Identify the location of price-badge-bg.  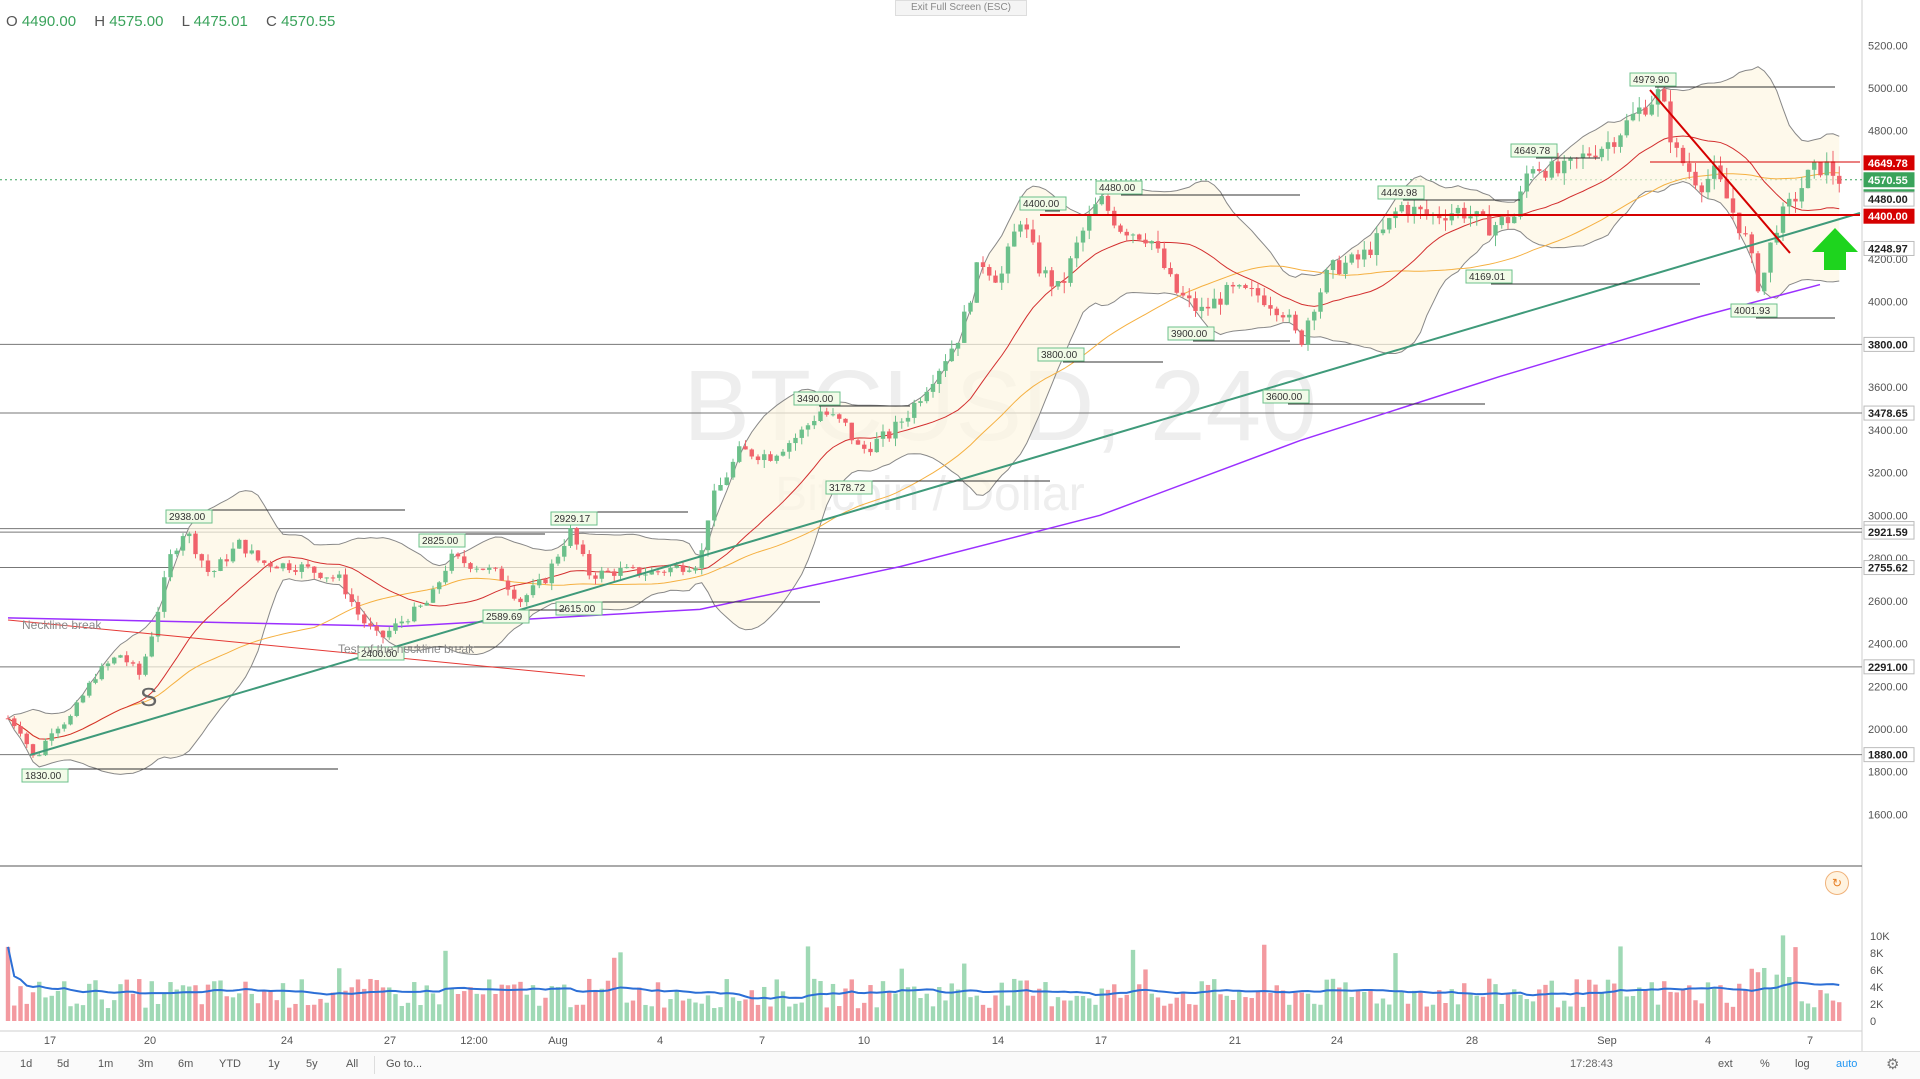
(1889, 180).